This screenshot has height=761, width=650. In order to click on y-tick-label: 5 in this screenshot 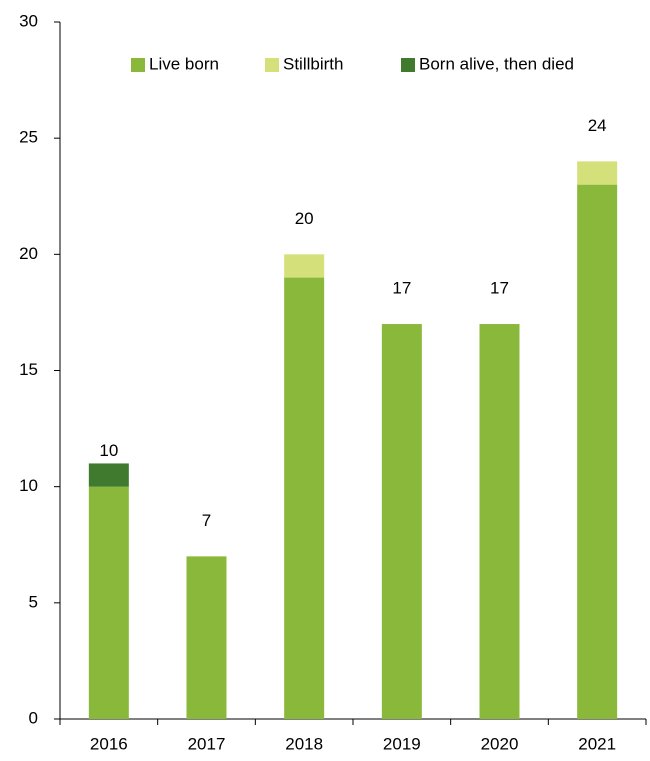, I will do `click(33, 601)`.